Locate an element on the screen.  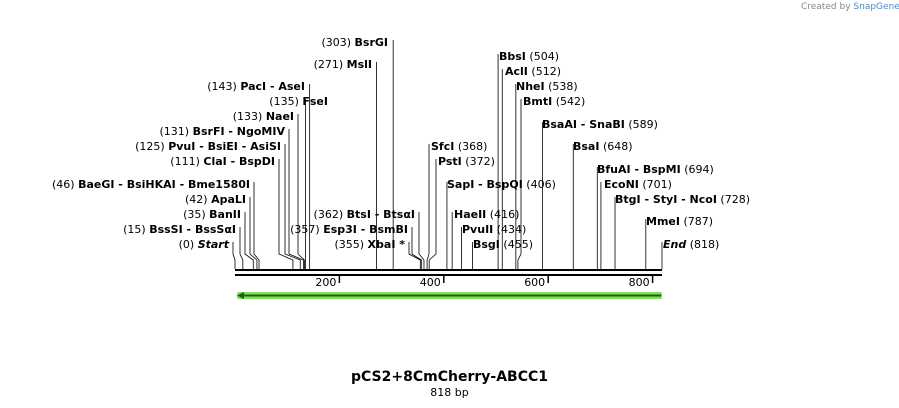
site-label-text: SfcI (368) is located at coordinates (459, 146).